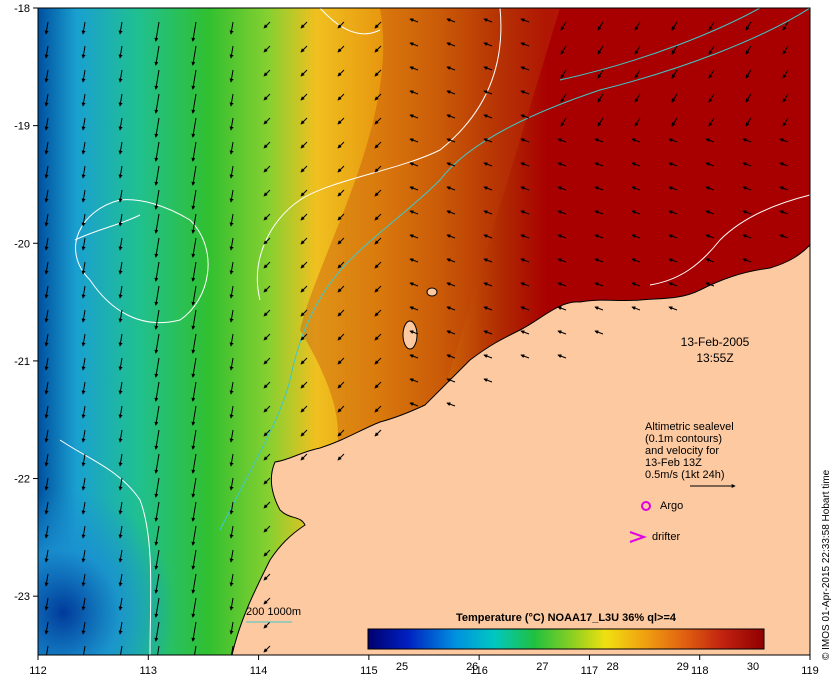 The height and width of the screenshot is (680, 840). I want to click on svg-text: Argo, so click(671, 506).